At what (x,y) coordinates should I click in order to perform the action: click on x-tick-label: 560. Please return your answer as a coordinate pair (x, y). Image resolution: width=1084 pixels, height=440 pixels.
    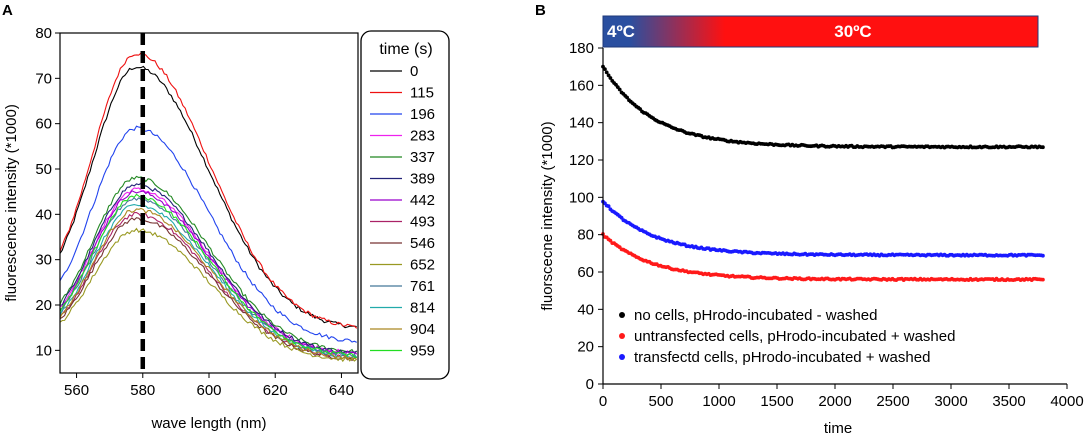
    Looking at the image, I should click on (76, 390).